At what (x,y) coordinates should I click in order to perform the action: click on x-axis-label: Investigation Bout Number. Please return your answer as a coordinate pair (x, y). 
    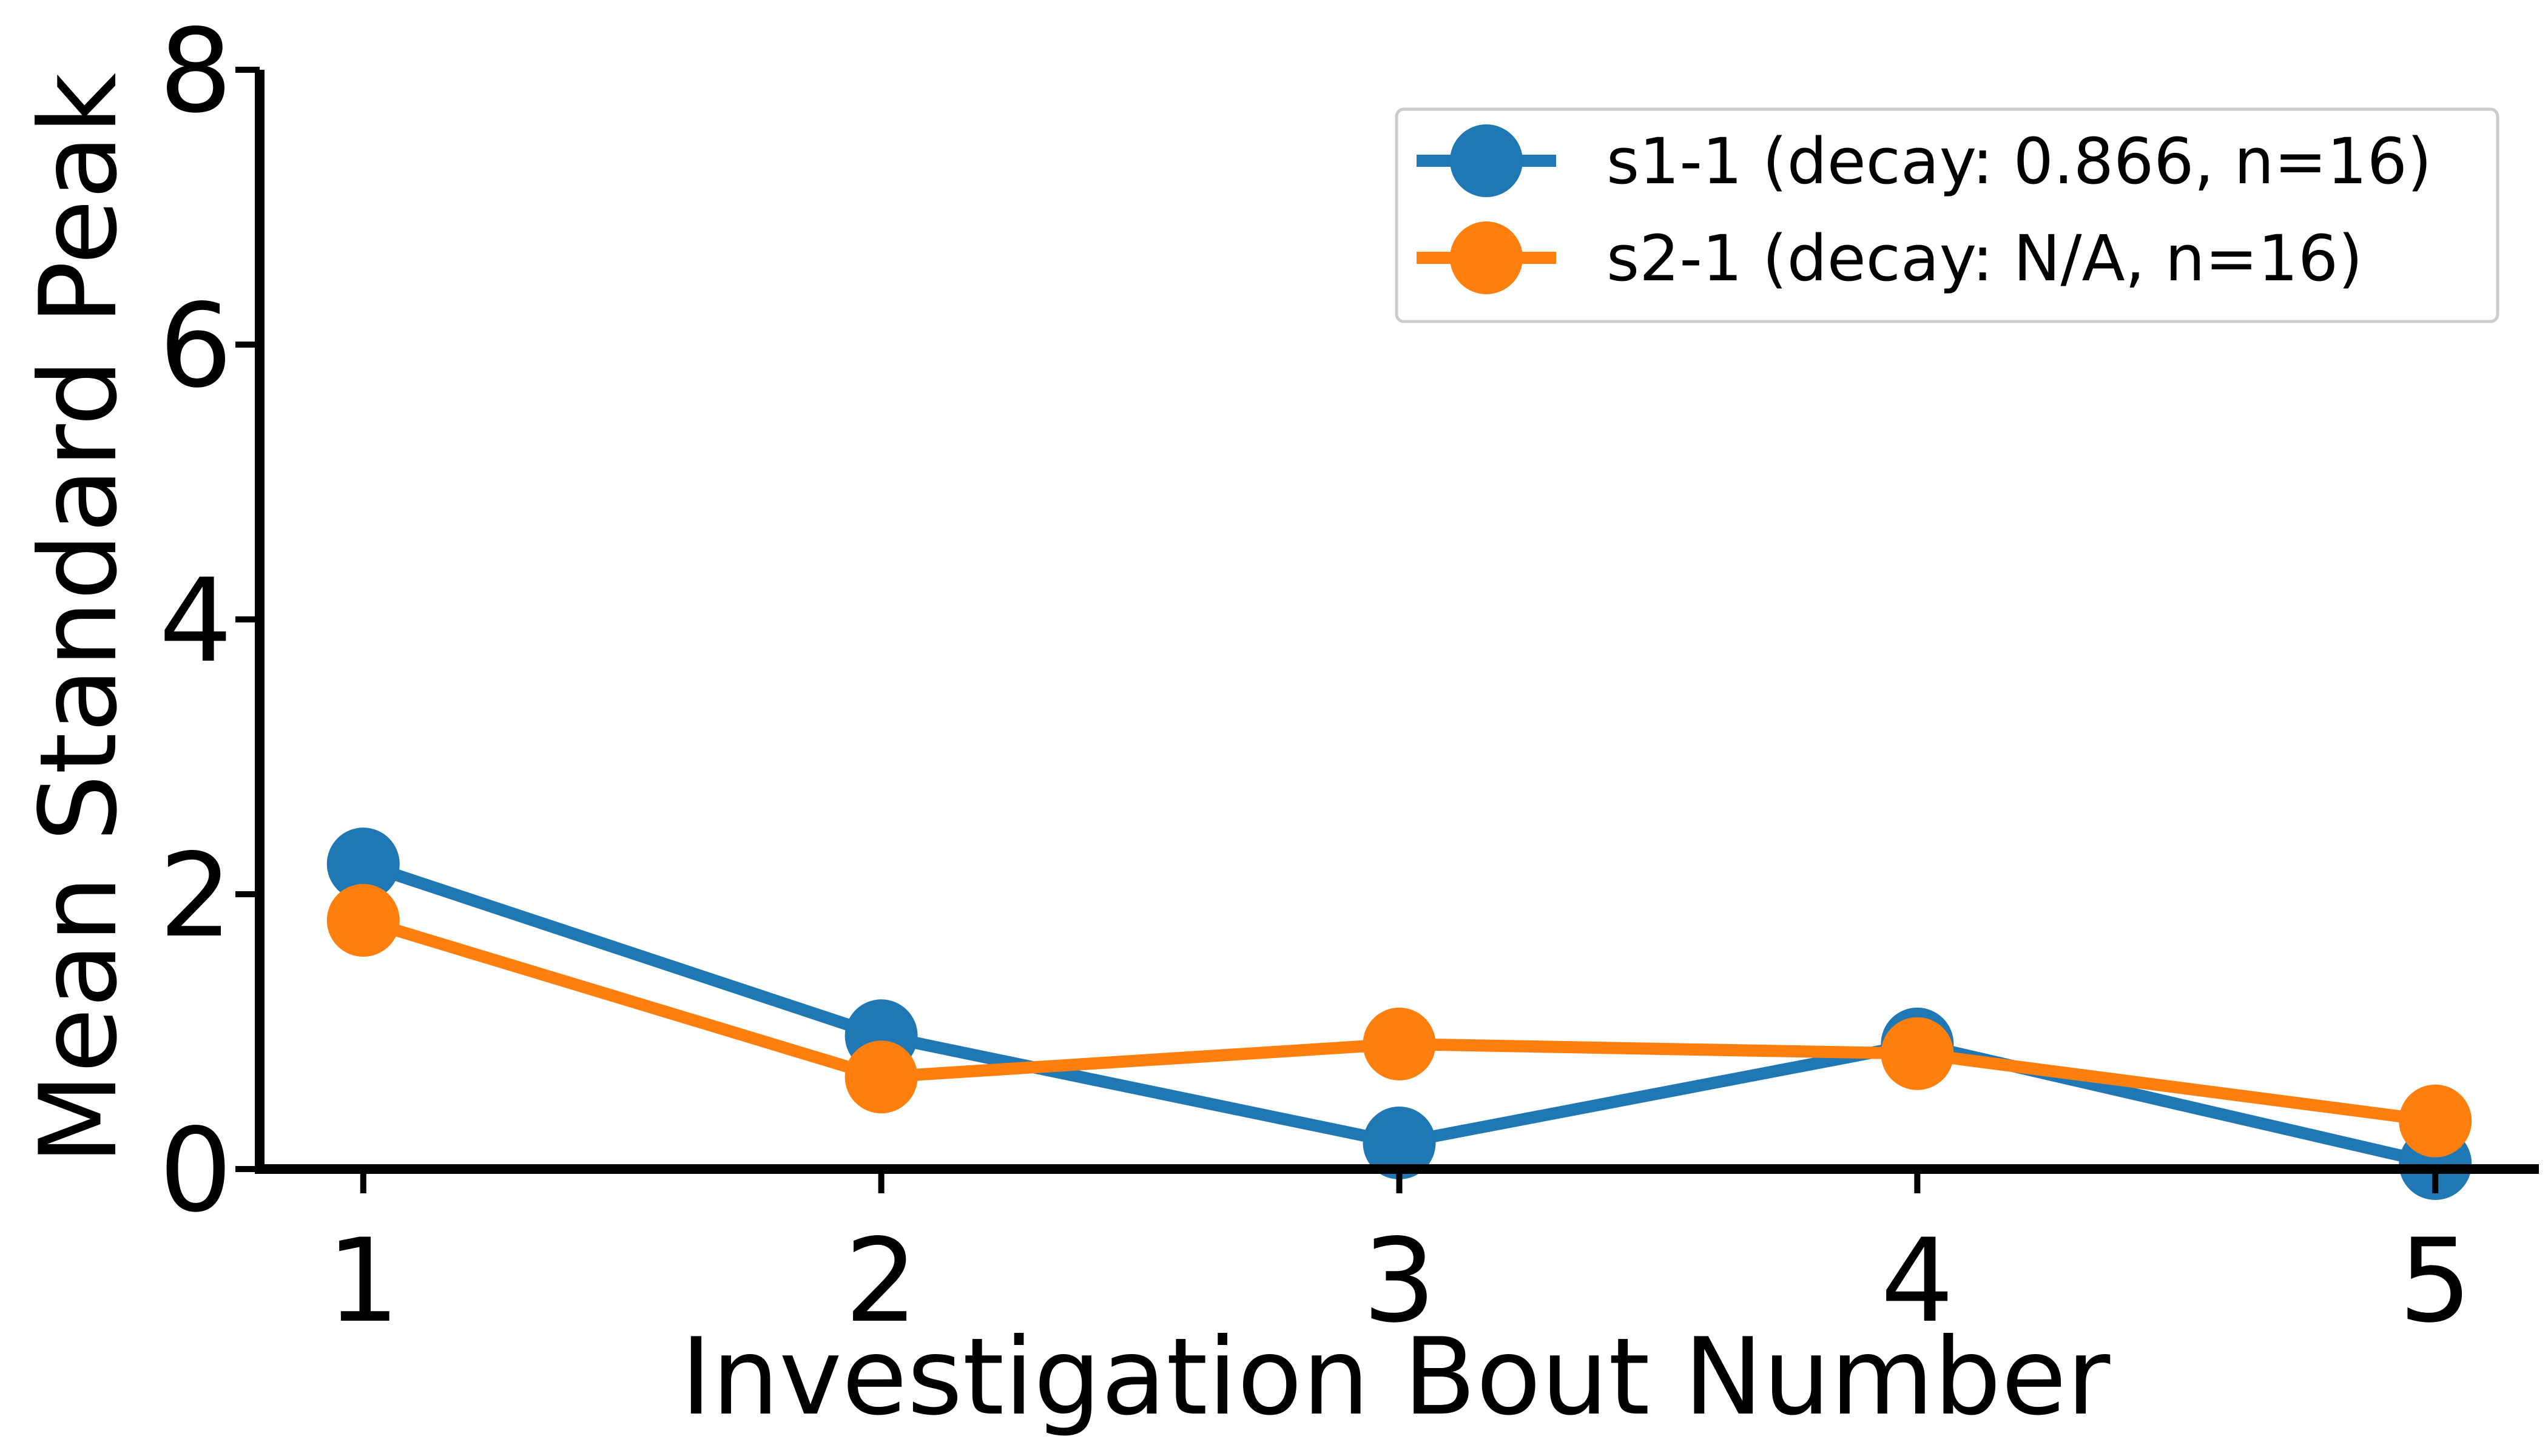
    Looking at the image, I should click on (1396, 1377).